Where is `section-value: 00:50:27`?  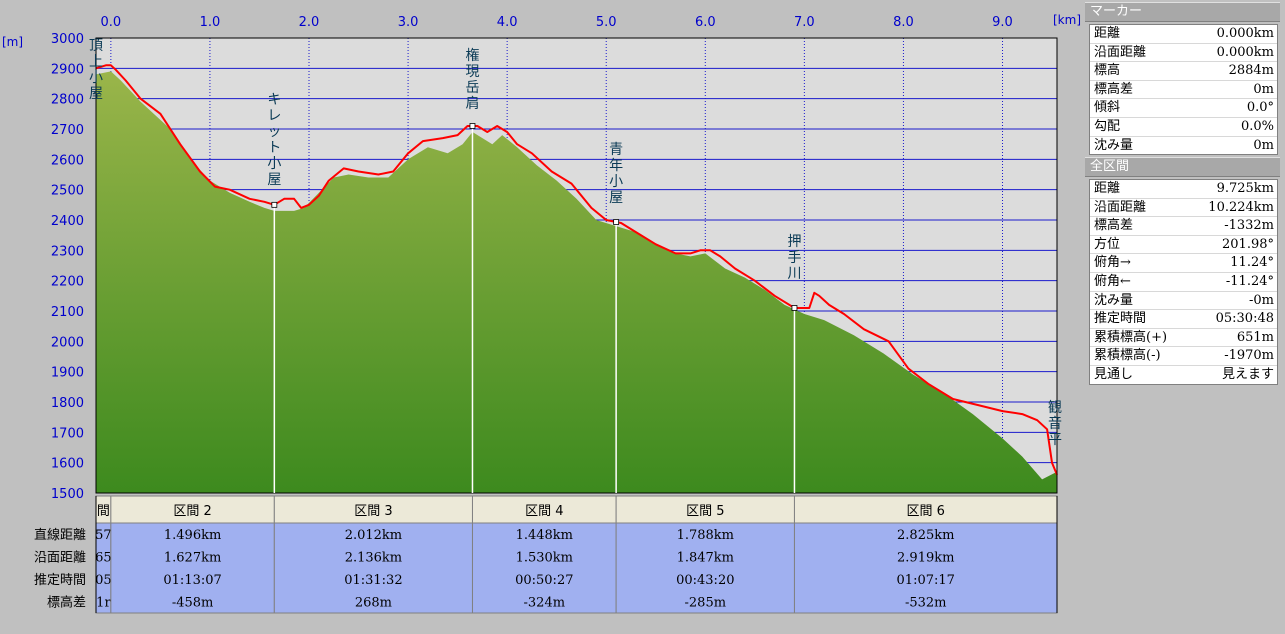
section-value: 00:50:27 is located at coordinates (544, 580).